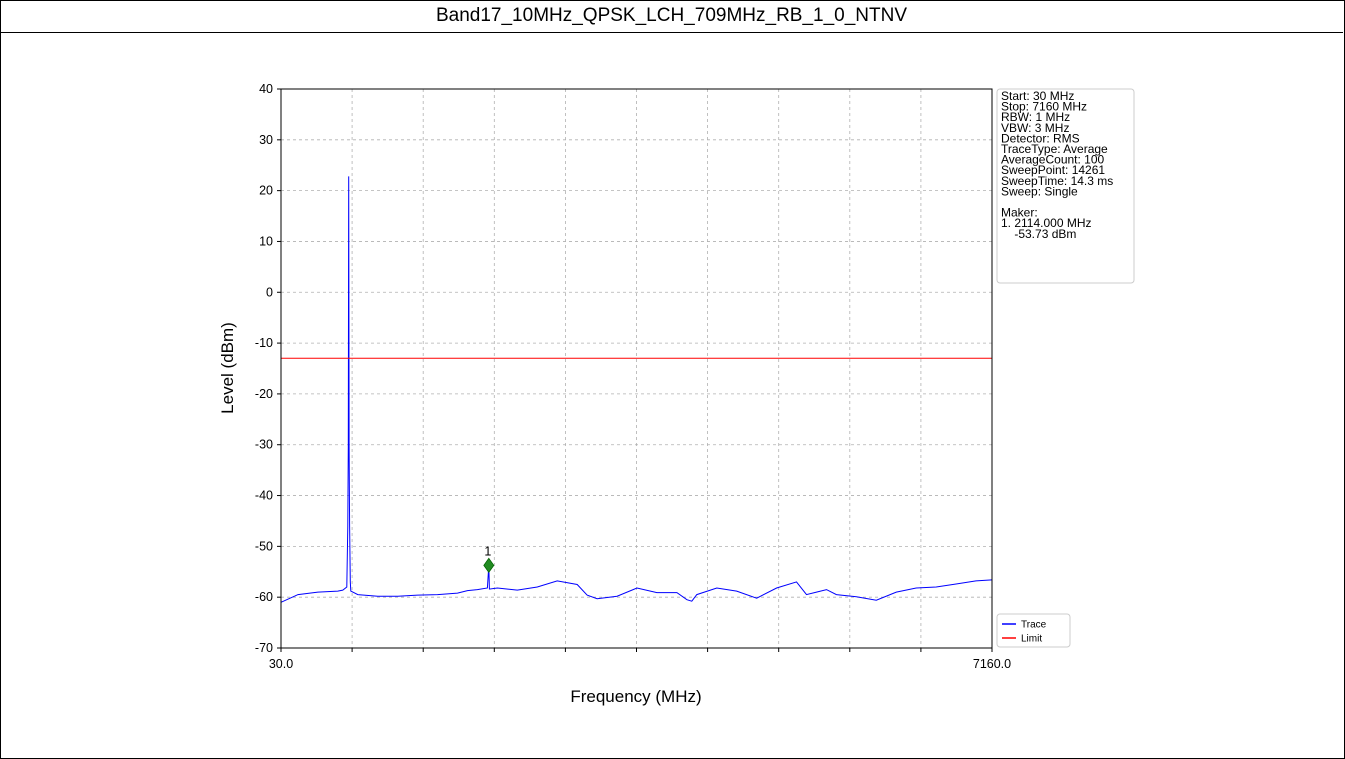 Image resolution: width=1345 pixels, height=759 pixels. What do you see at coordinates (1034, 625) in the screenshot?
I see `legend-label-trace: Trace` at bounding box center [1034, 625].